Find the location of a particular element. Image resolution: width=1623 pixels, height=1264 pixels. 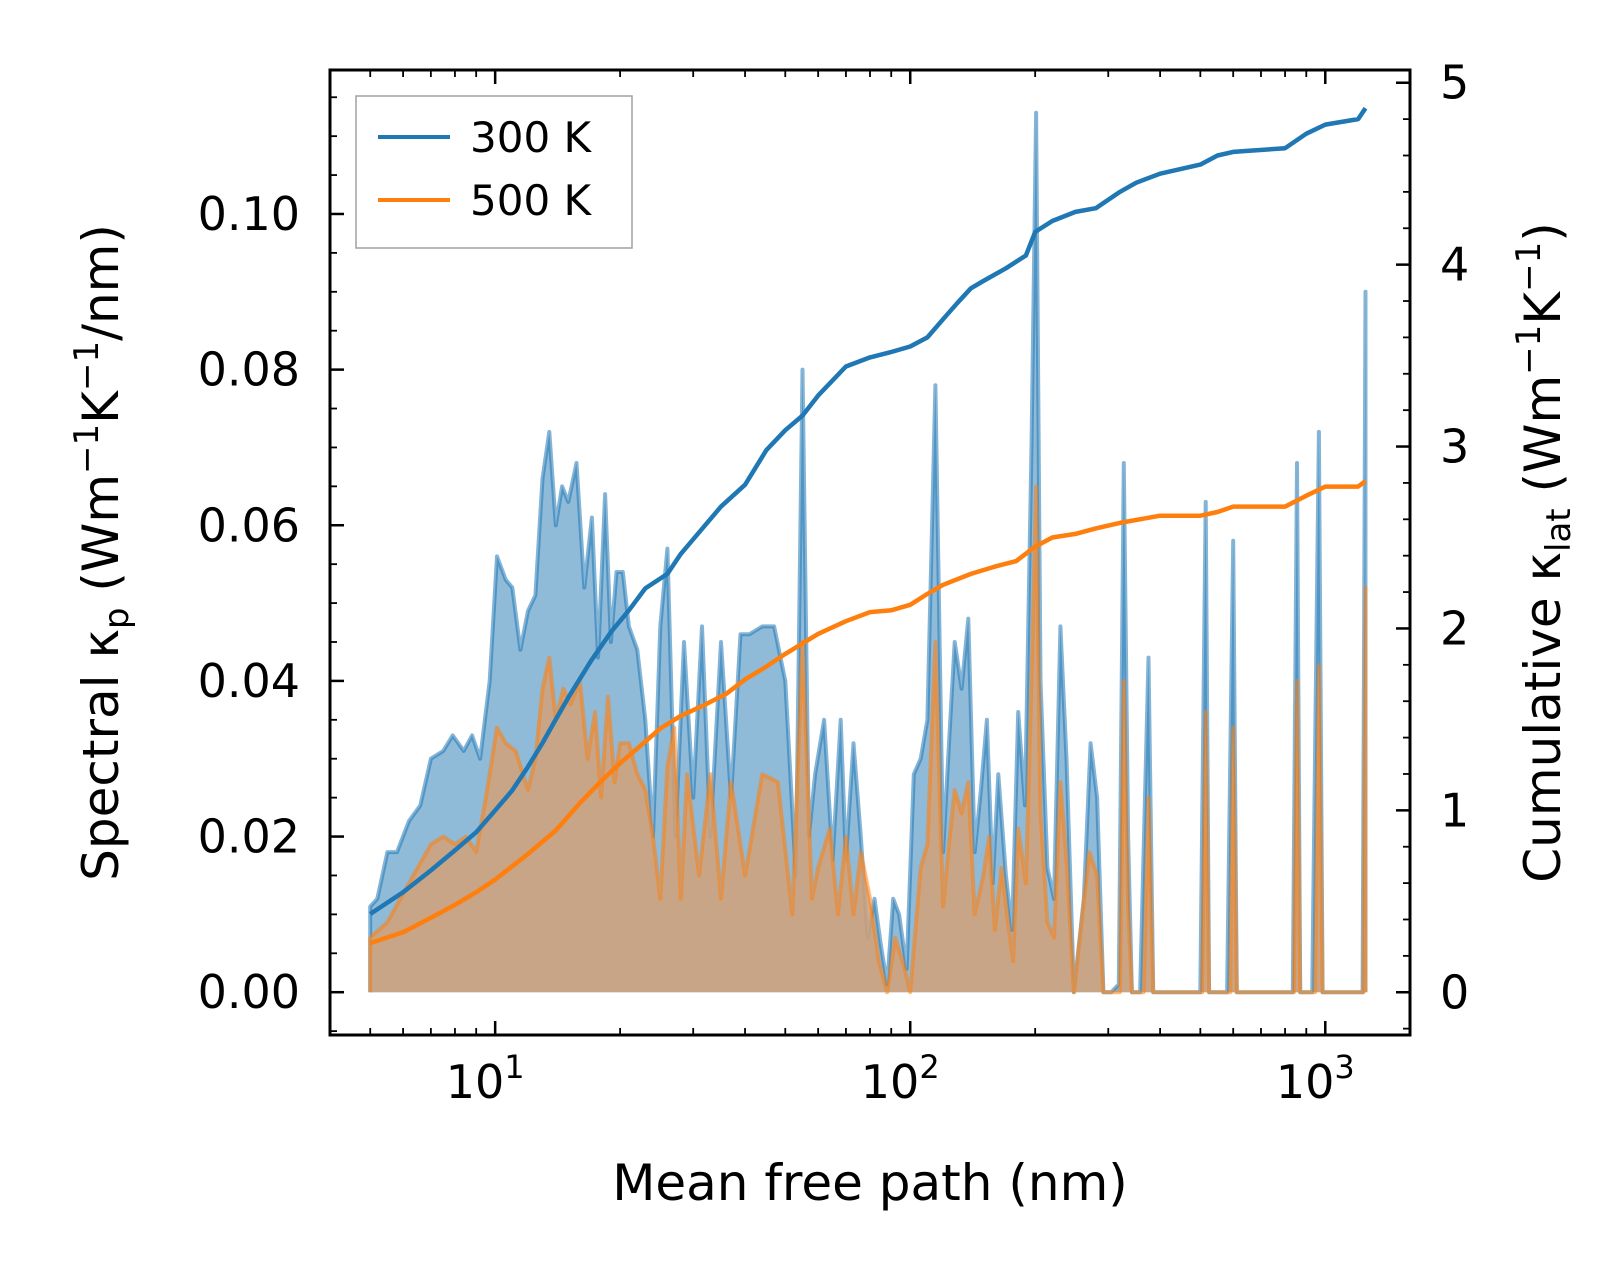

y-right-tick-label: 2 is located at coordinates (1454, 628).